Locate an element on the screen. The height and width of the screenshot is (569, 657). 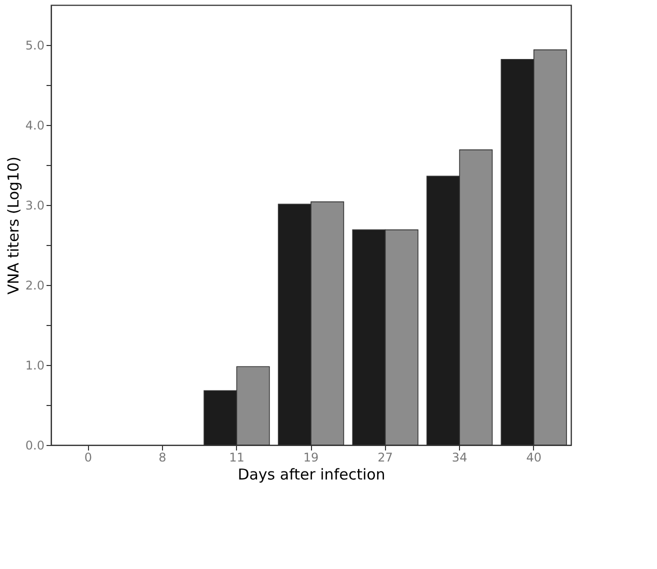
y-tick-label: 5.0 is located at coordinates (34, 45).